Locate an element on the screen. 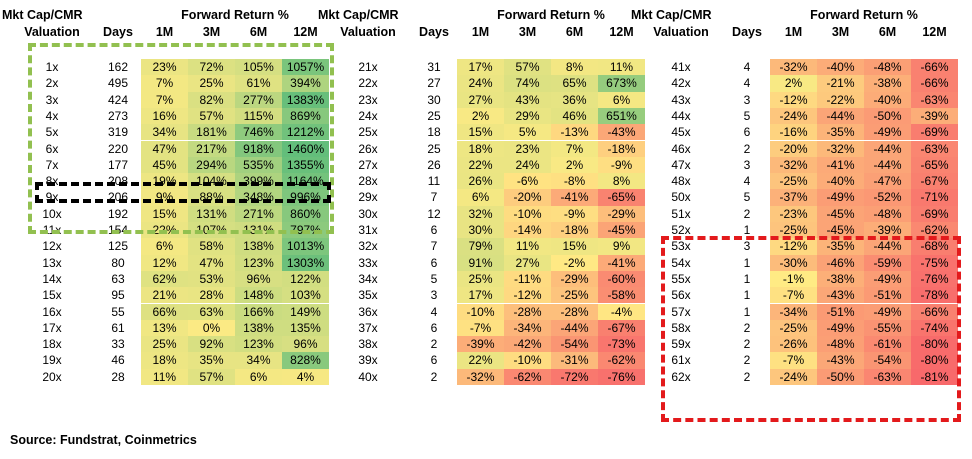 The image size is (972, 459). days-cell: 63 is located at coordinates (118, 278).